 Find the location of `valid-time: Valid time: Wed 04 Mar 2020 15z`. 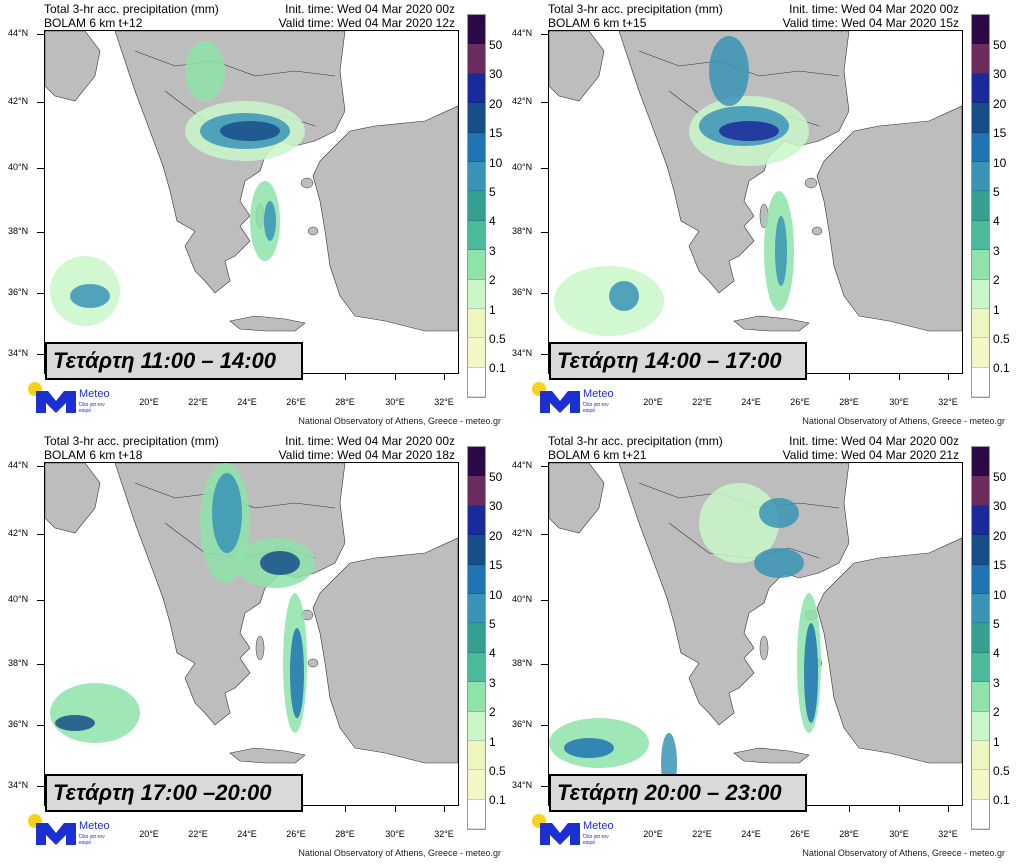

valid-time: Valid time: Wed 04 Mar 2020 15z is located at coordinates (870, 23).